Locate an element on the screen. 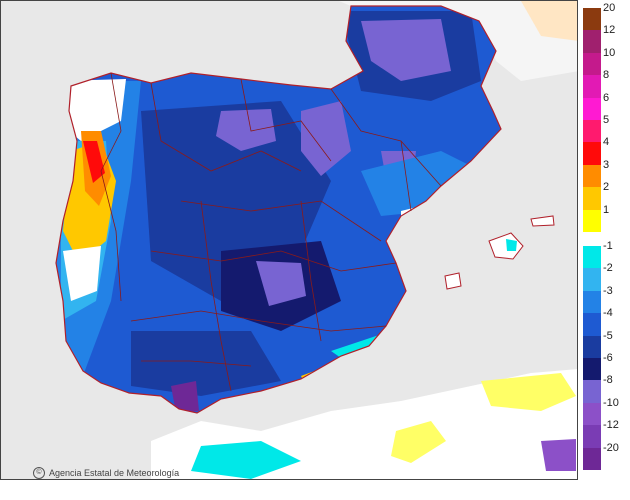 This screenshot has height=500, width=630. legend-label: -8 is located at coordinates (608, 380).